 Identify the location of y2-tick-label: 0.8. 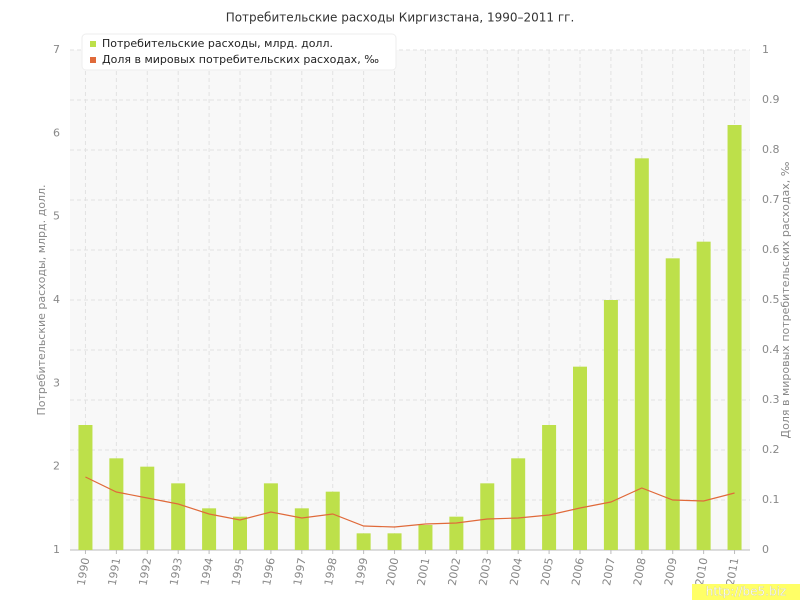
(771, 149).